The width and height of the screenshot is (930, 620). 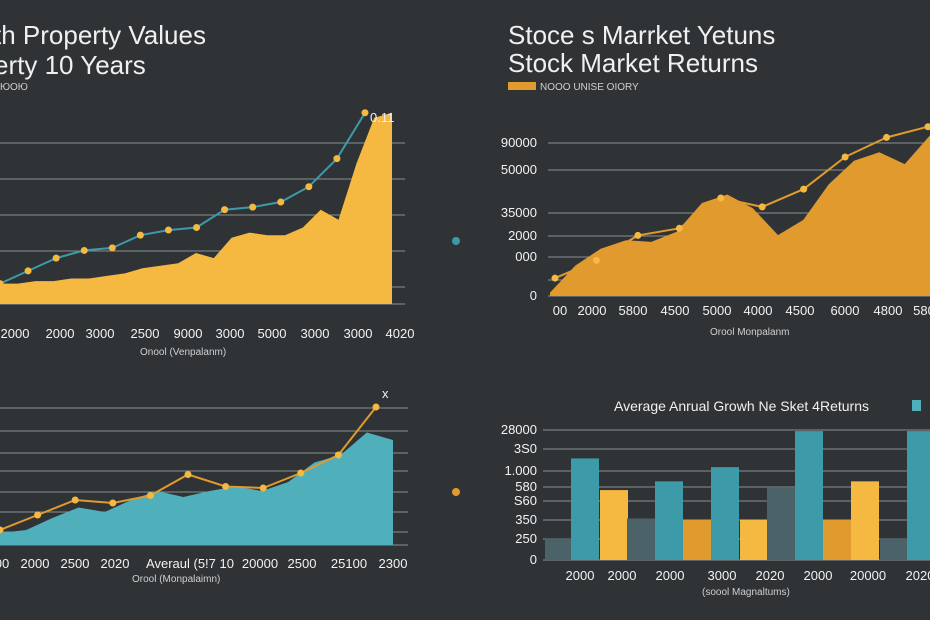 I want to click on growth-xticks-label-1: 2000, so click(x=622, y=575).